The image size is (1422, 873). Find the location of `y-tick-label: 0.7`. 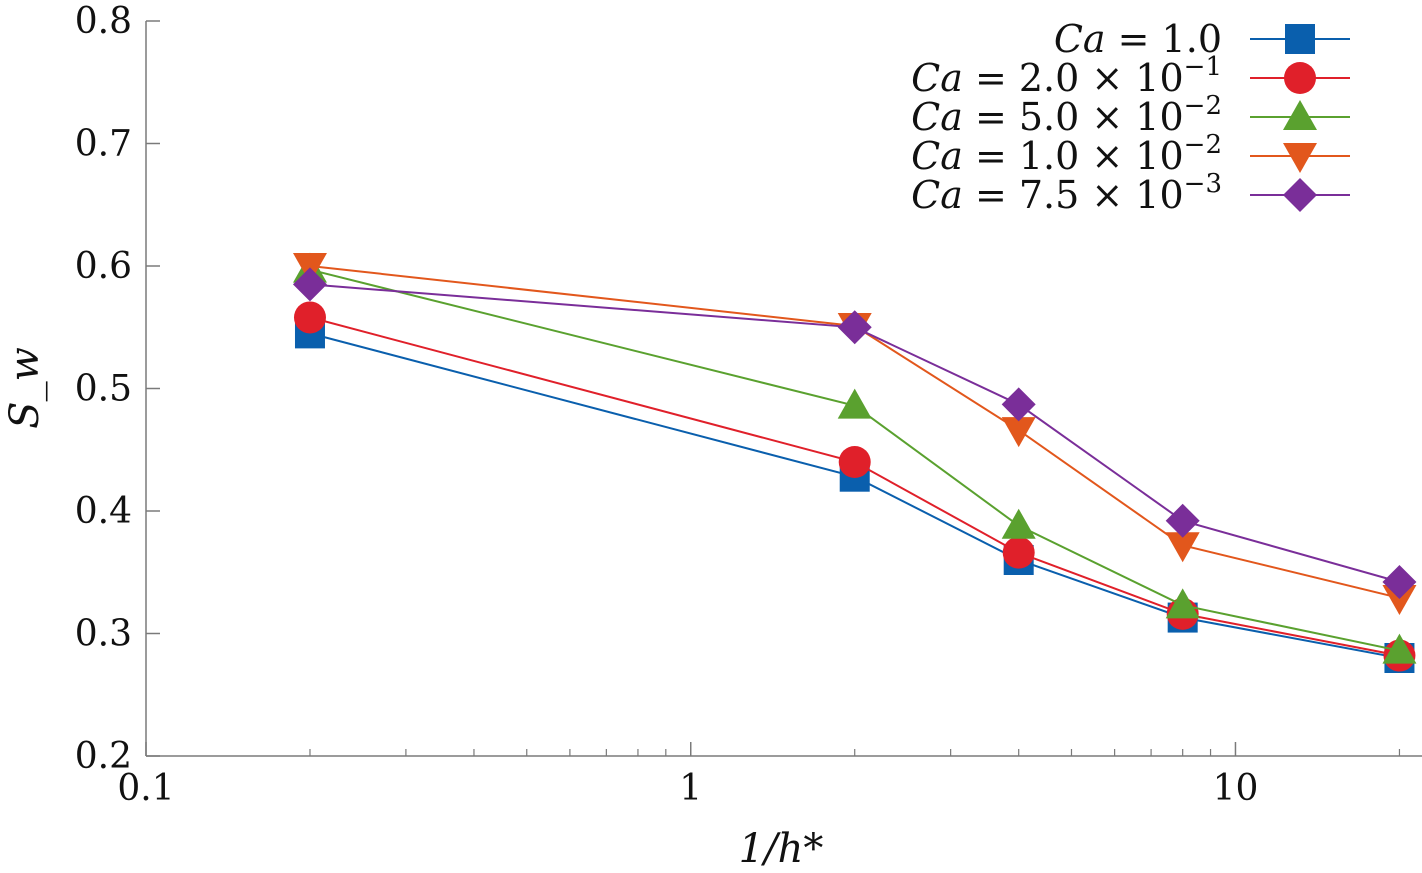

y-tick-label: 0.7 is located at coordinates (103, 144).